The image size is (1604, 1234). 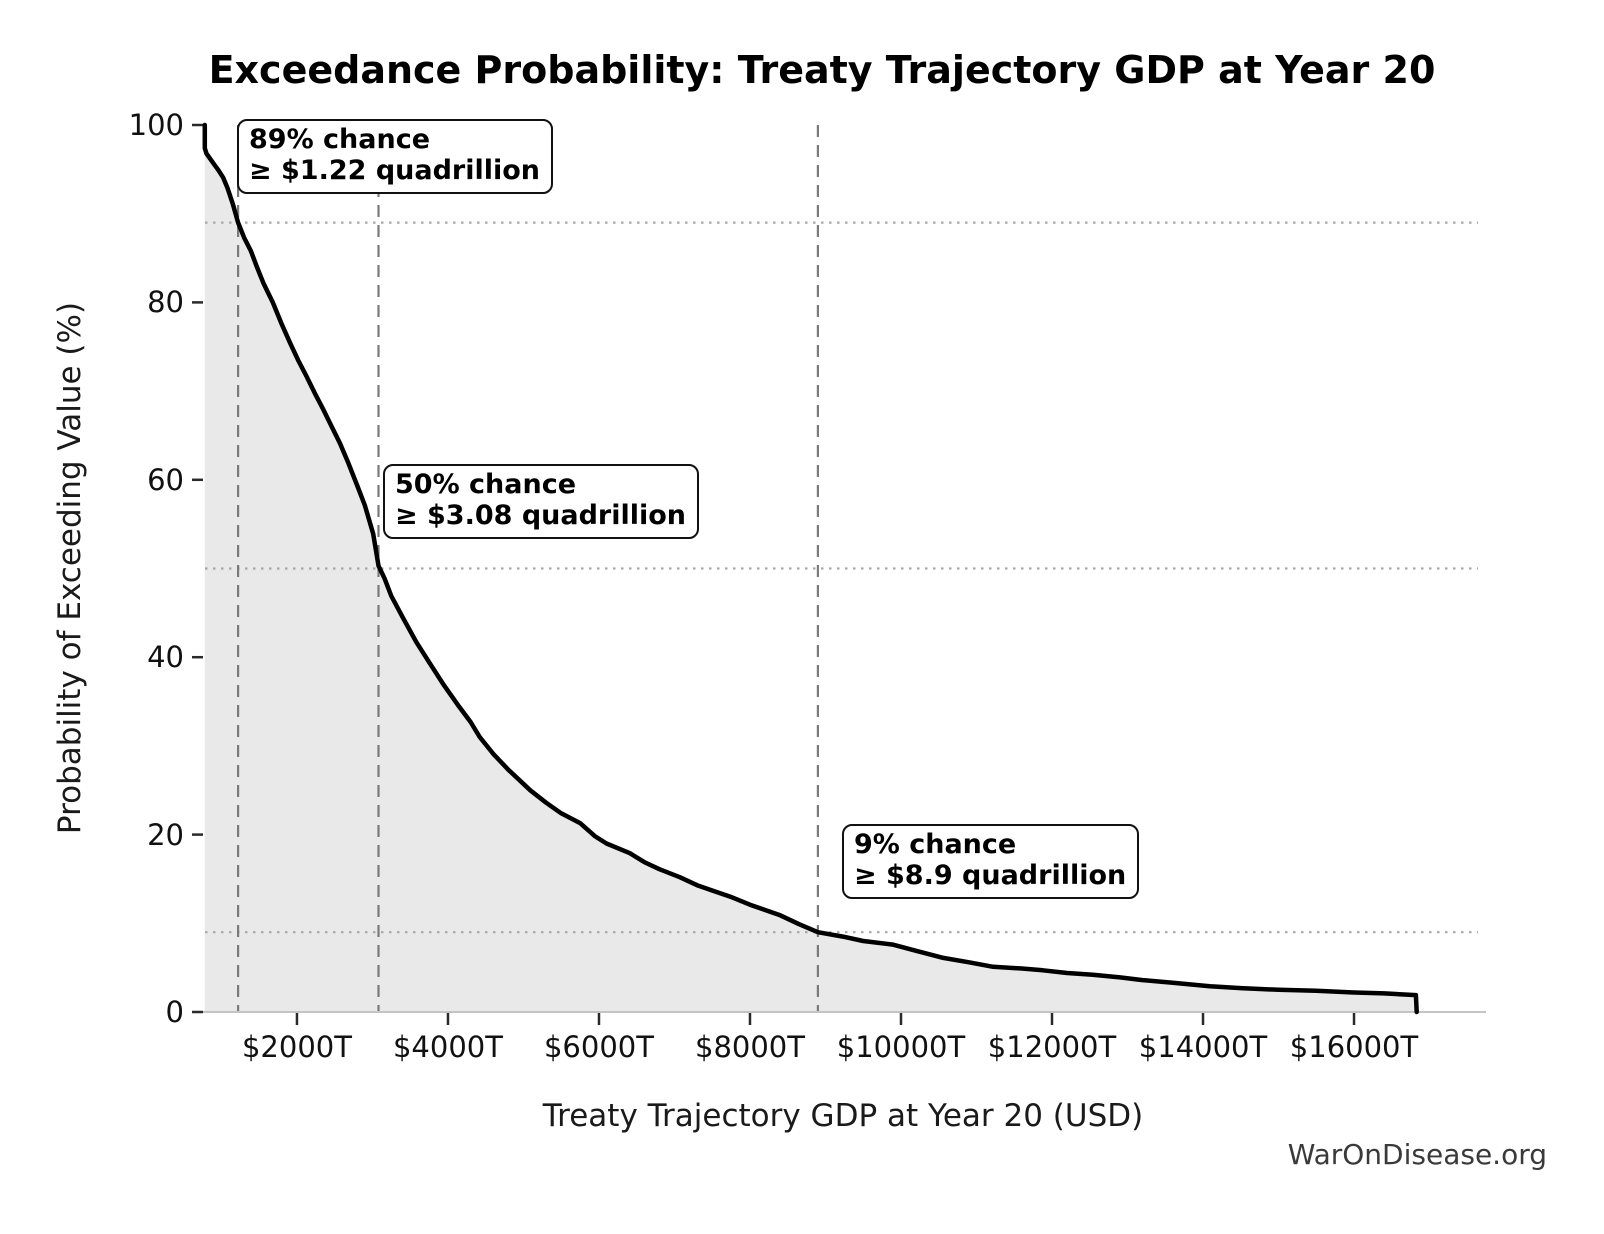 I want to click on annotation-50pct: 50% chance ≥ $3.08 quadrillion, so click(x=541, y=501).